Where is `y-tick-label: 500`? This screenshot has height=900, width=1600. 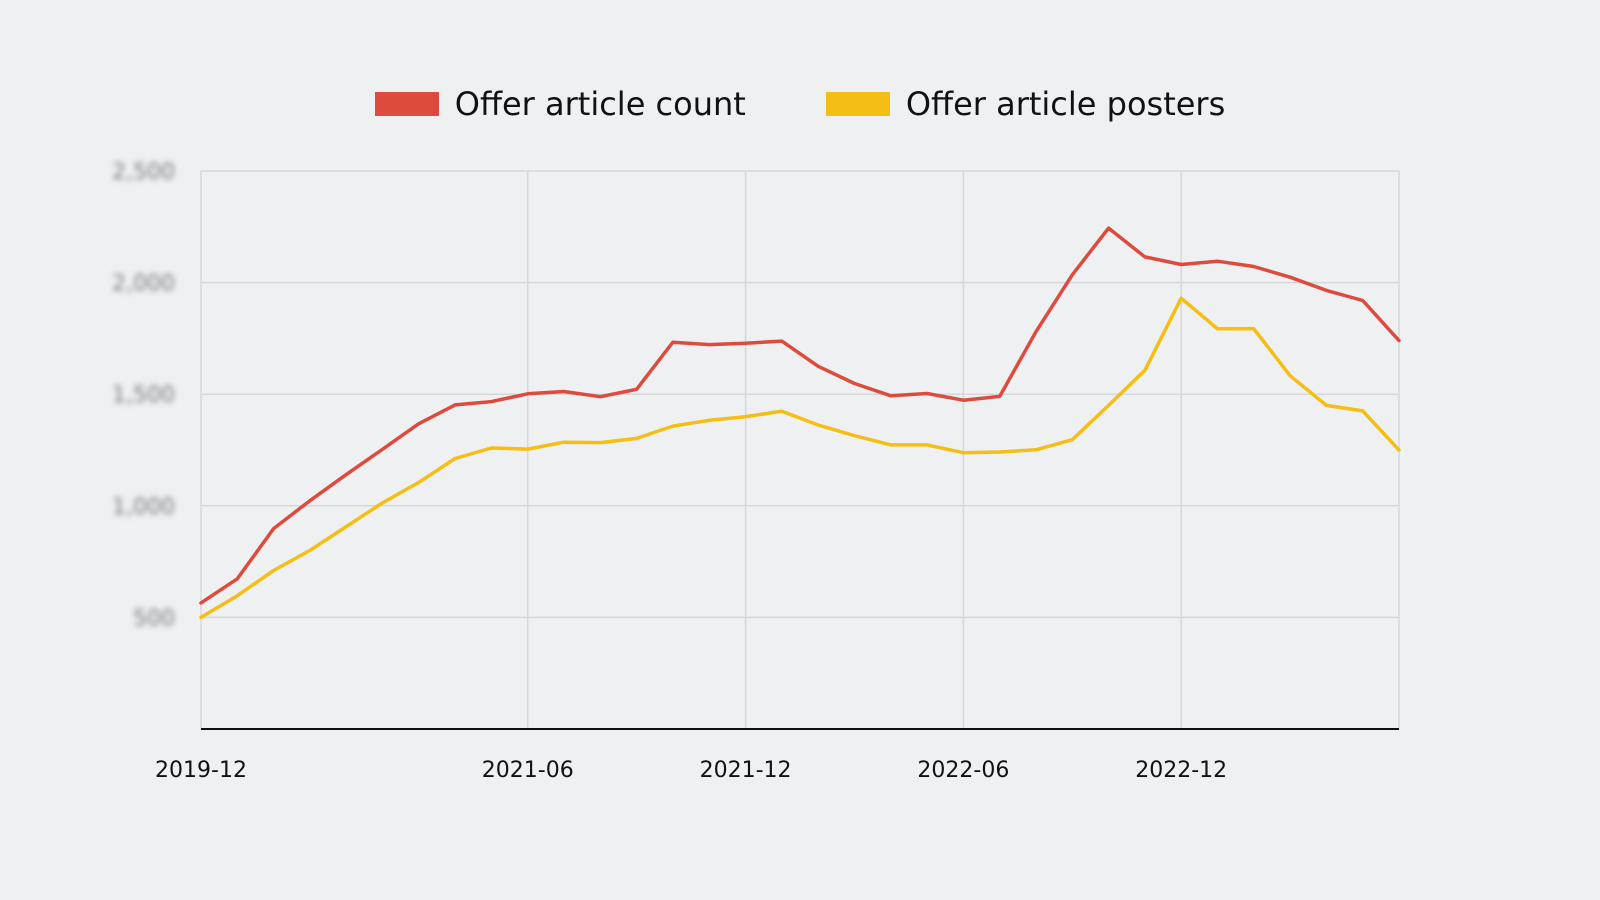
y-tick-label: 500 is located at coordinates (154, 618).